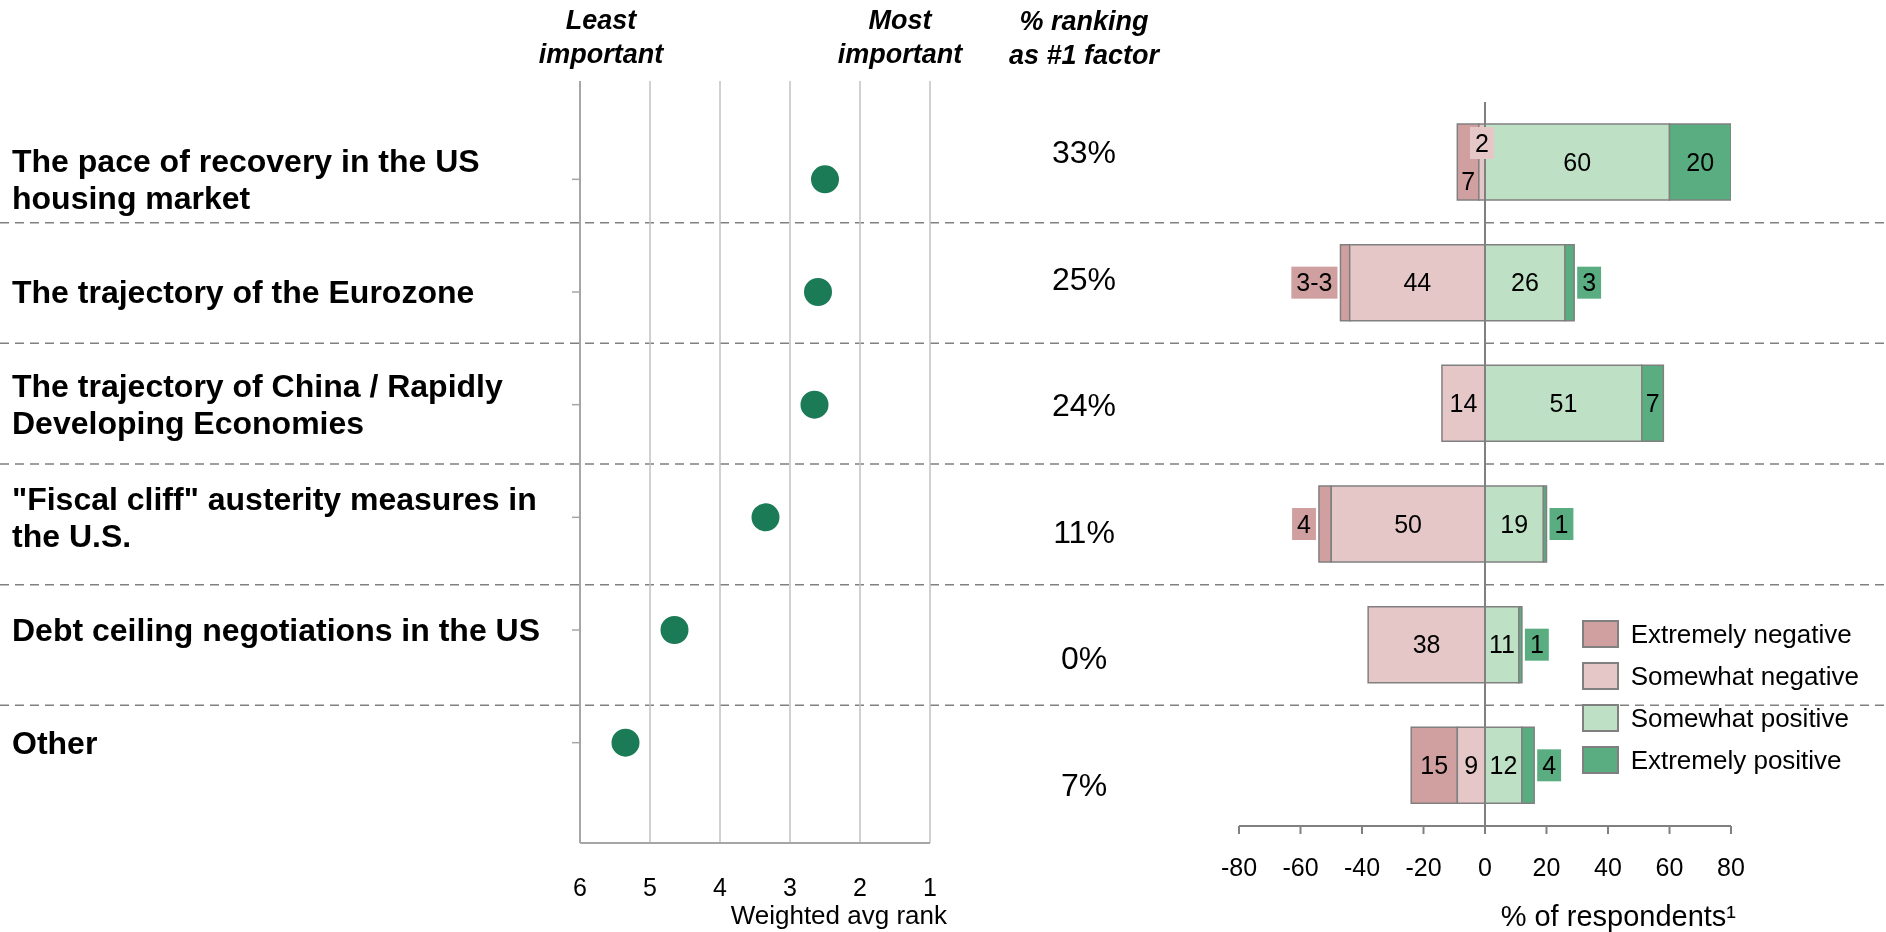 The width and height of the screenshot is (1886, 932). I want to click on x-tick-label: 6, so click(580, 886).